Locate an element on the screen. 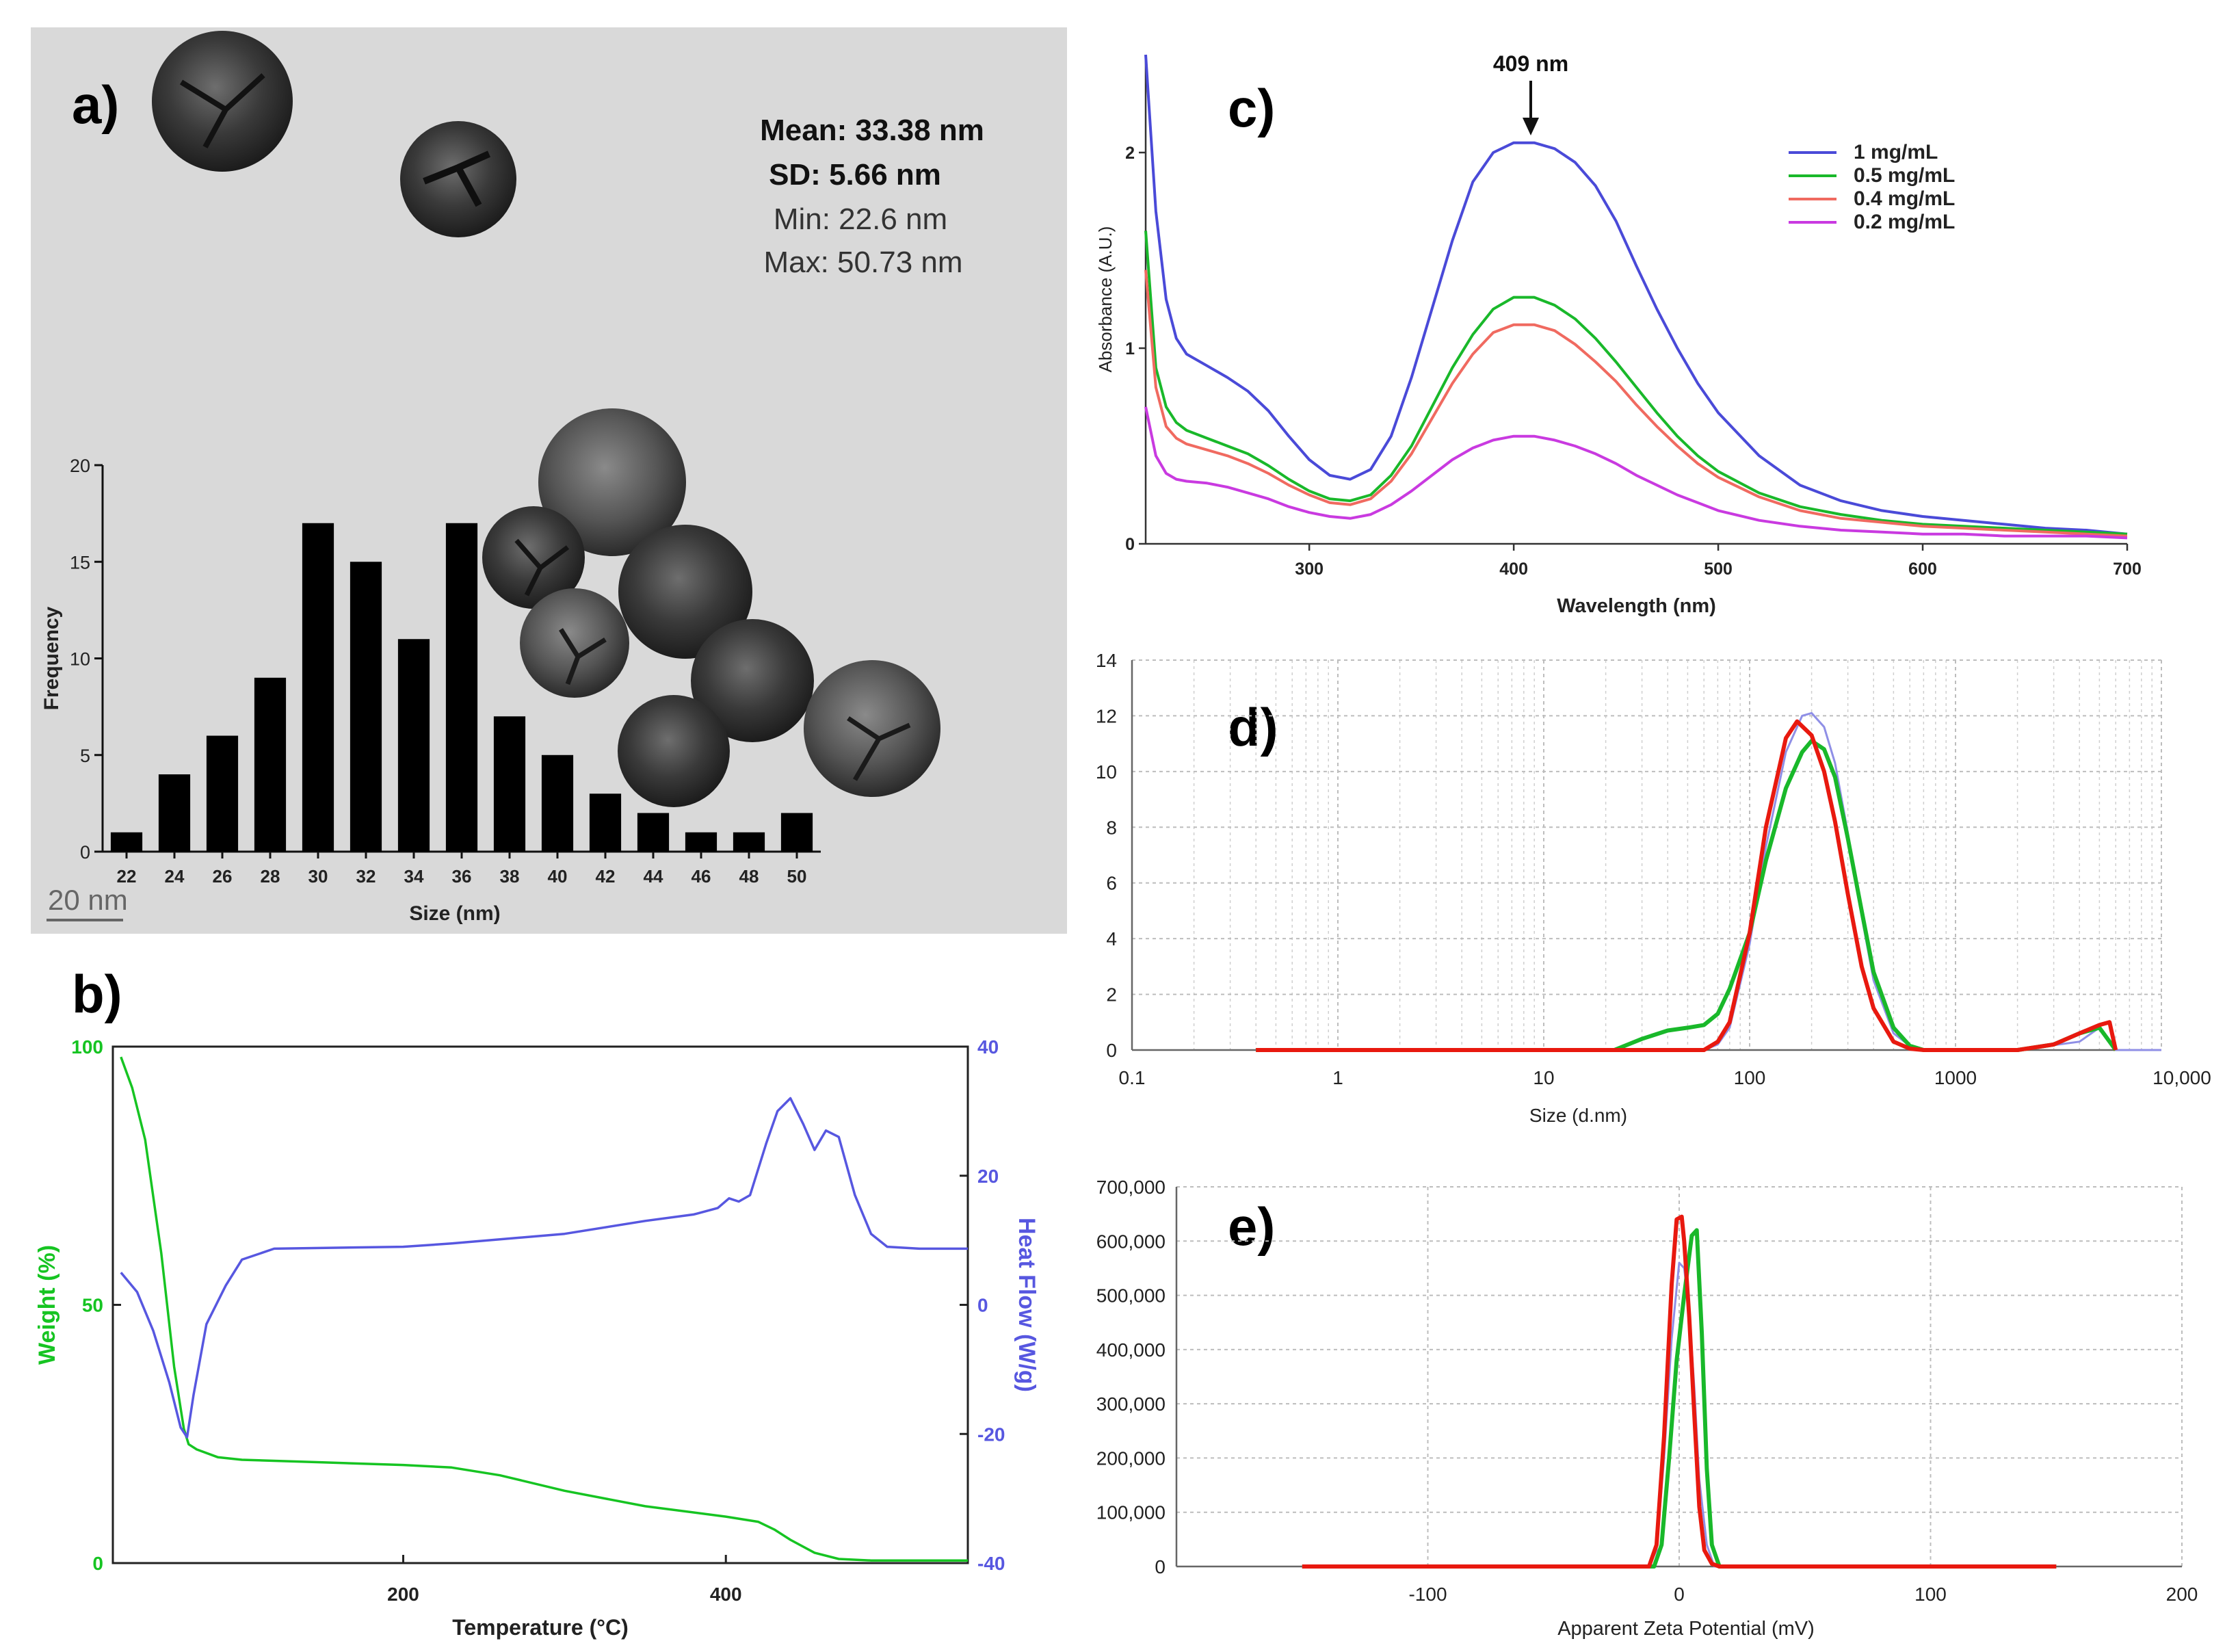 This screenshot has width=2225, height=1652. heatflow-y-tick-label: 40 is located at coordinates (988, 1047).